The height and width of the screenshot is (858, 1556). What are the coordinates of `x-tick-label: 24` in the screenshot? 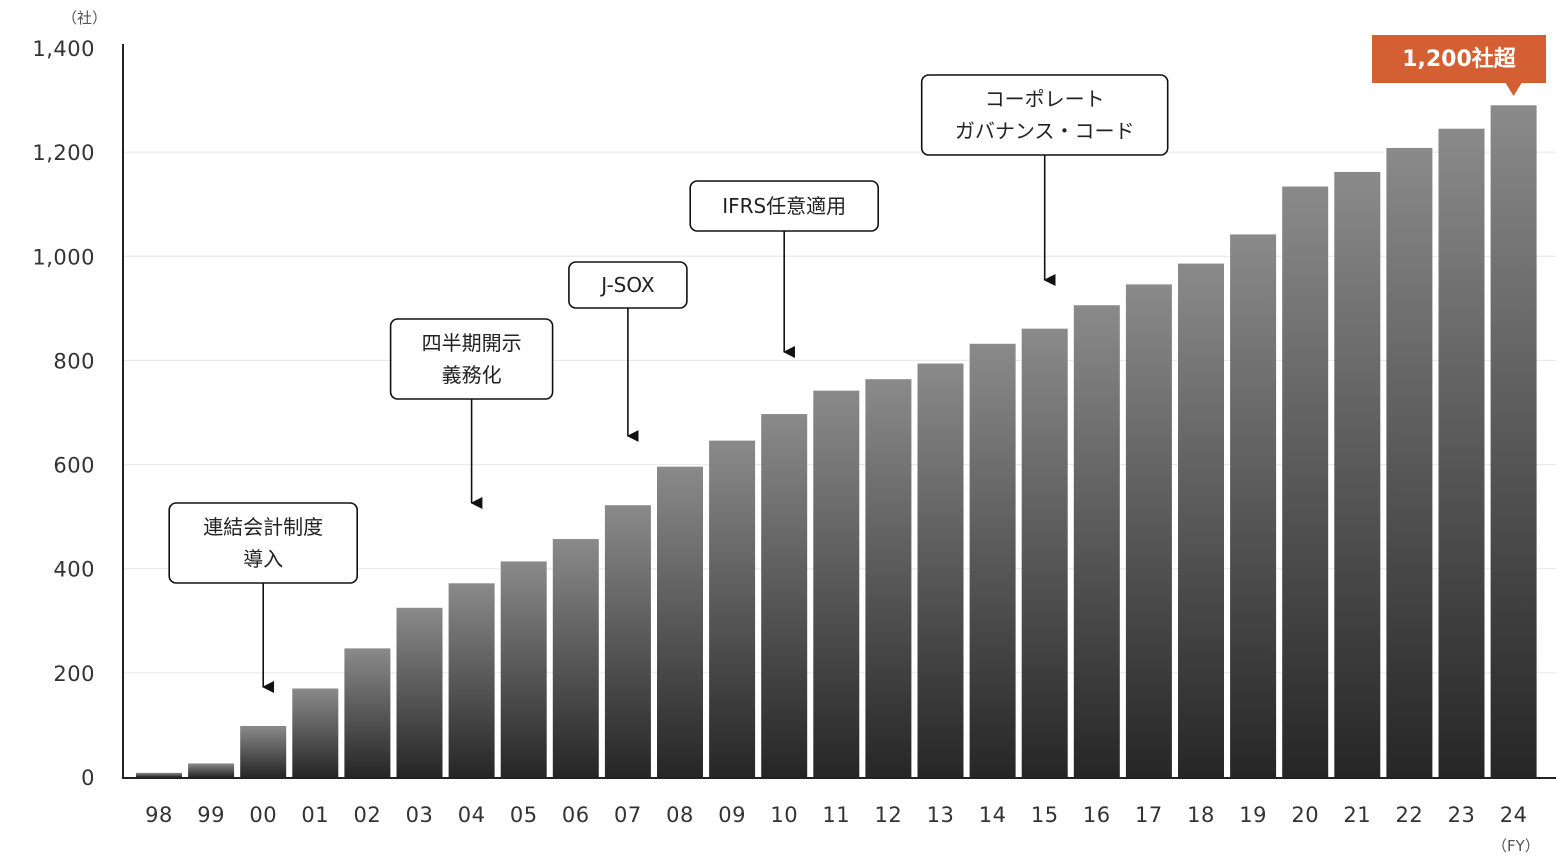 It's located at (1514, 815).